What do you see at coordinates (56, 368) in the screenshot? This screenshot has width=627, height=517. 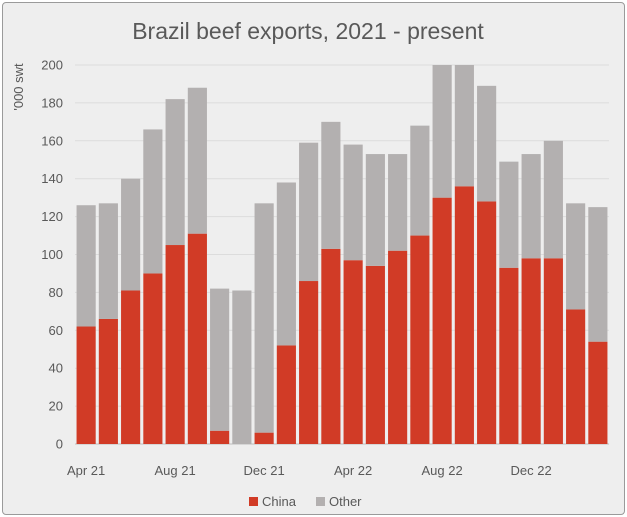 I see `y-tick-label: 40` at bounding box center [56, 368].